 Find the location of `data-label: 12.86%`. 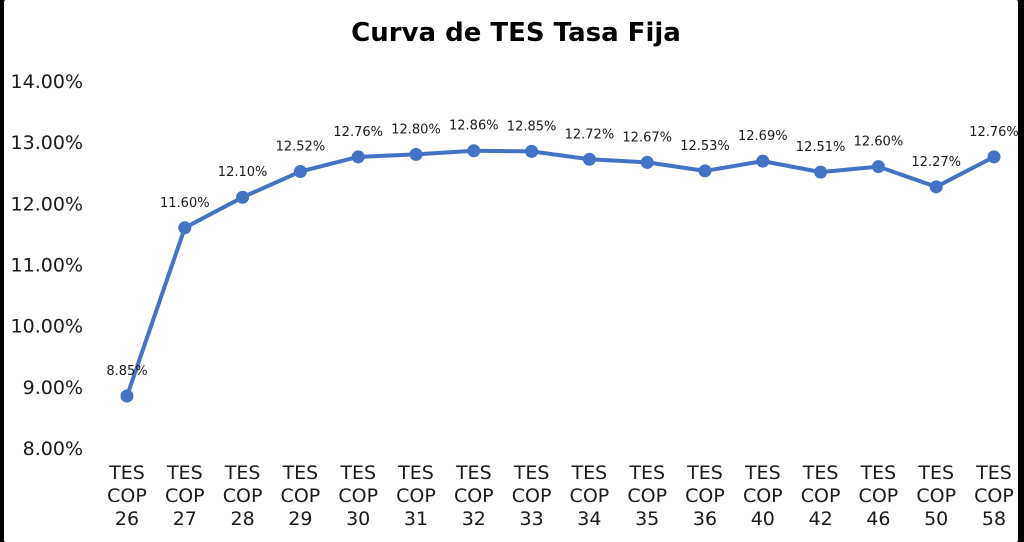

data-label: 12.86% is located at coordinates (474, 126).